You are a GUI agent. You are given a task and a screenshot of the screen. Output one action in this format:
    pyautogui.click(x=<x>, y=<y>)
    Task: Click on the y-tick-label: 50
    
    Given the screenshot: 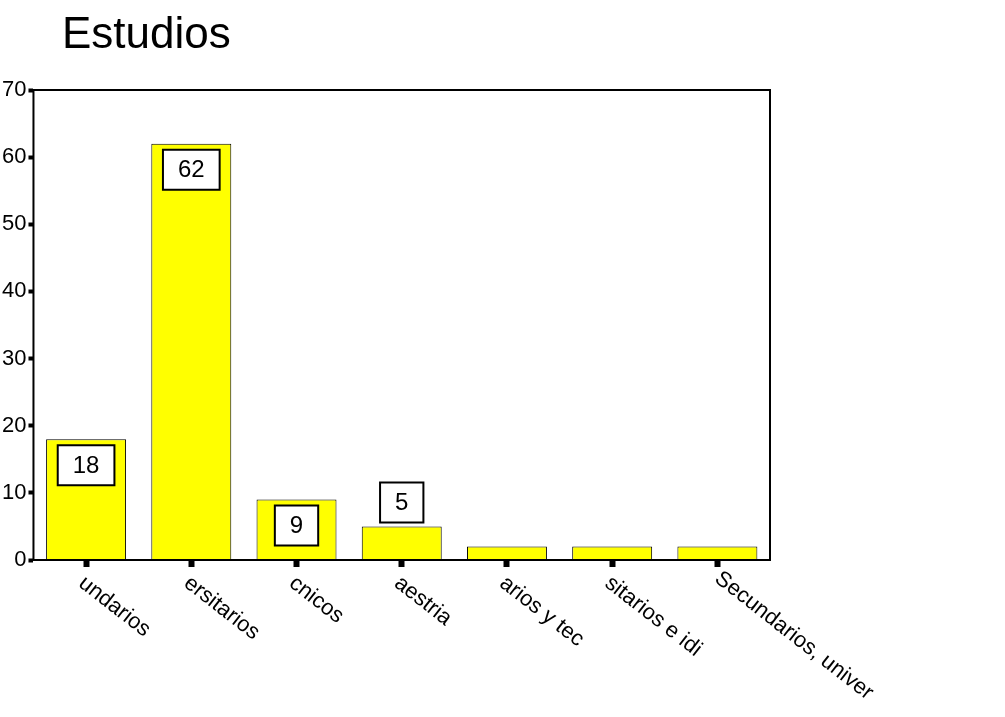 What is the action you would take?
    pyautogui.click(x=14, y=223)
    